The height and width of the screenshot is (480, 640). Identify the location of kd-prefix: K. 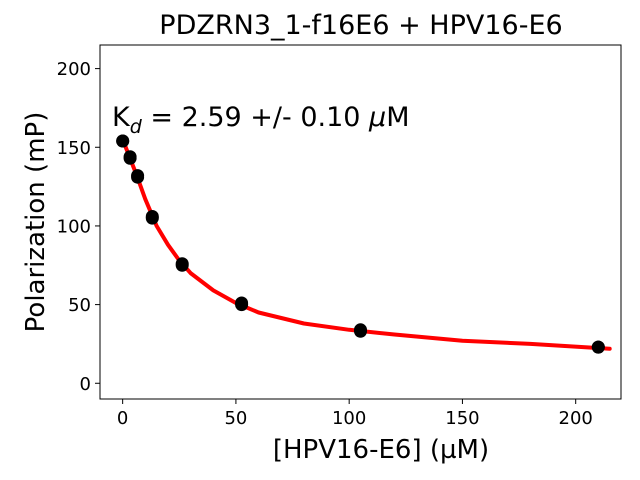
(121, 117).